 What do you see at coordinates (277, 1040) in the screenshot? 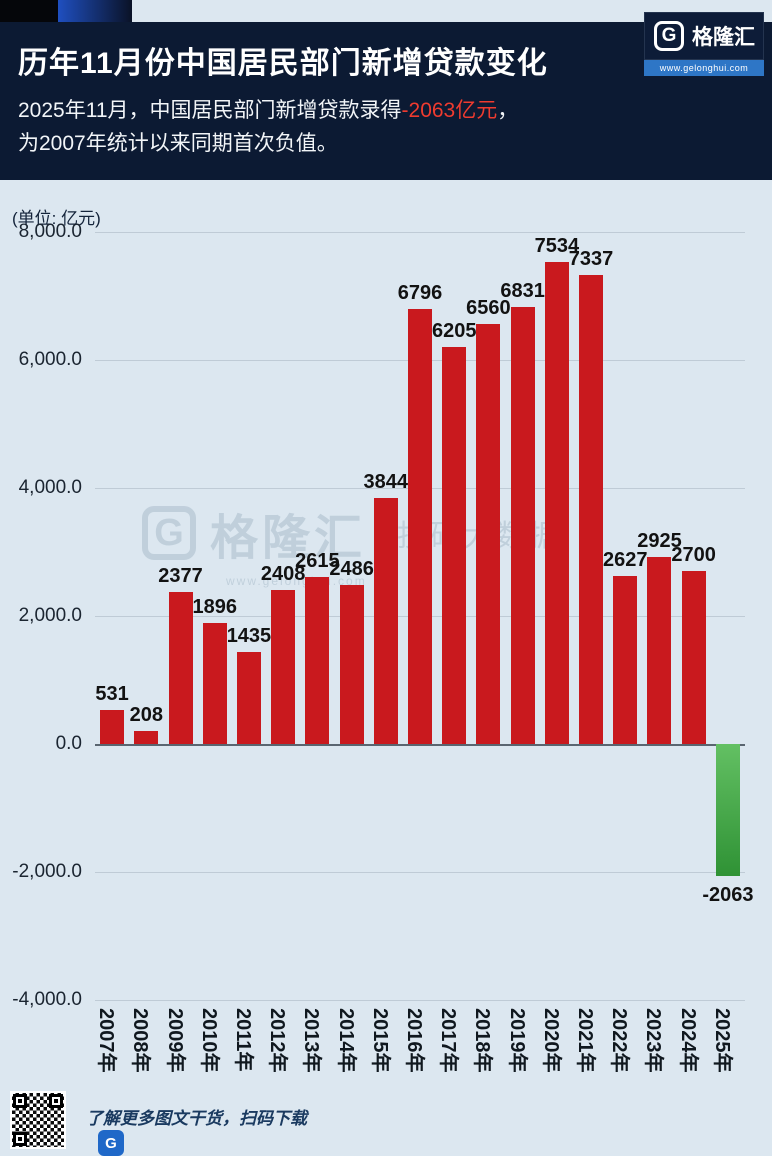
I see `x-tick-label: 2012年` at bounding box center [277, 1040].